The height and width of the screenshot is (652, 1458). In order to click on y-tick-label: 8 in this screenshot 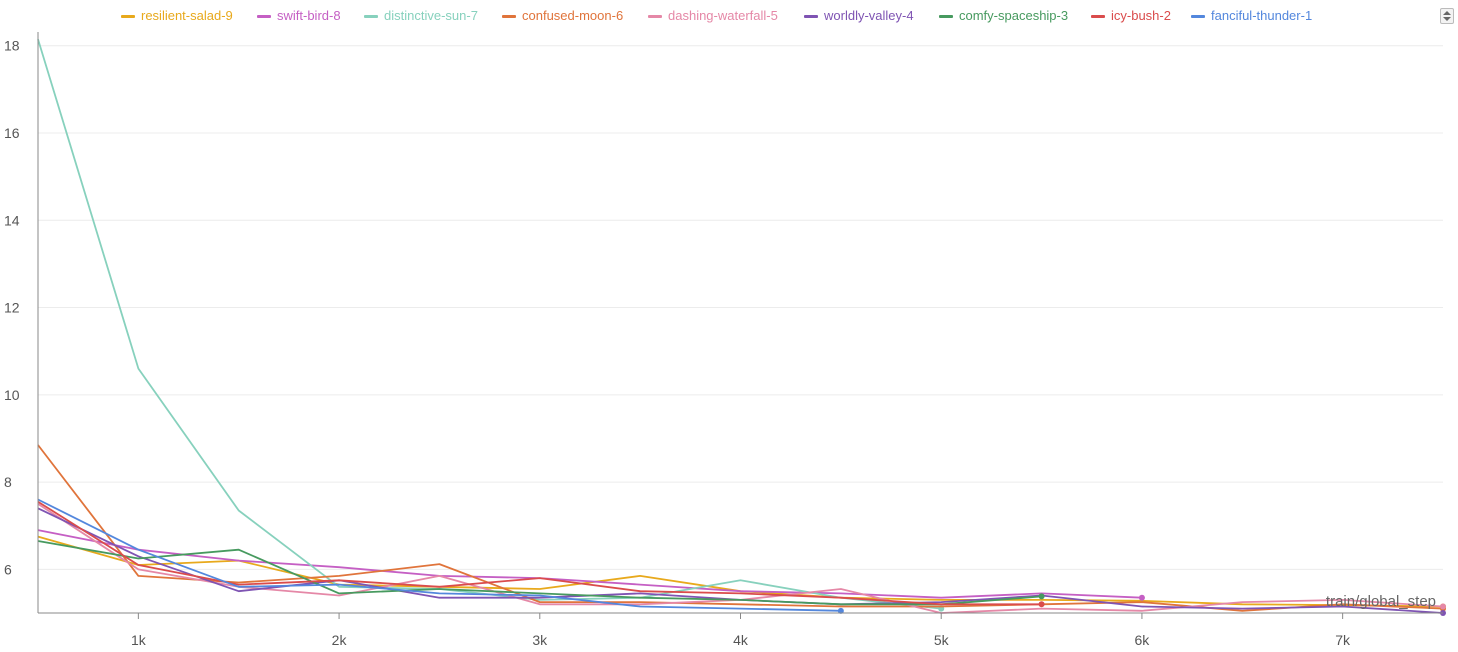, I will do `click(8, 482)`.